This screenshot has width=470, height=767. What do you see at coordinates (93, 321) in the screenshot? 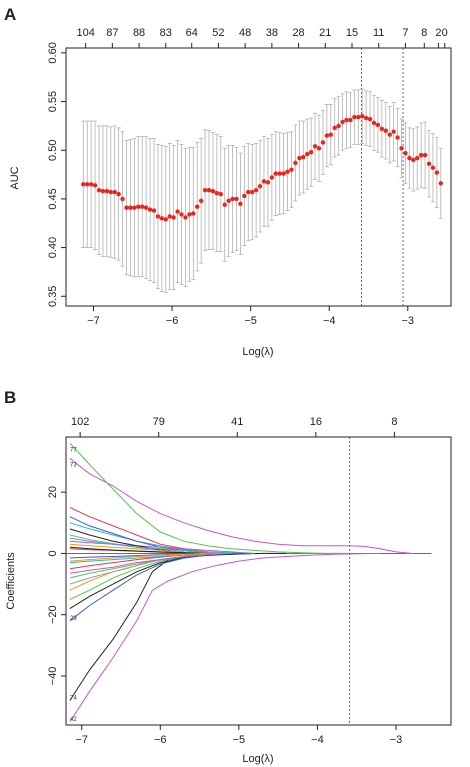
I see `x-tick-label: −7` at bounding box center [93, 321].